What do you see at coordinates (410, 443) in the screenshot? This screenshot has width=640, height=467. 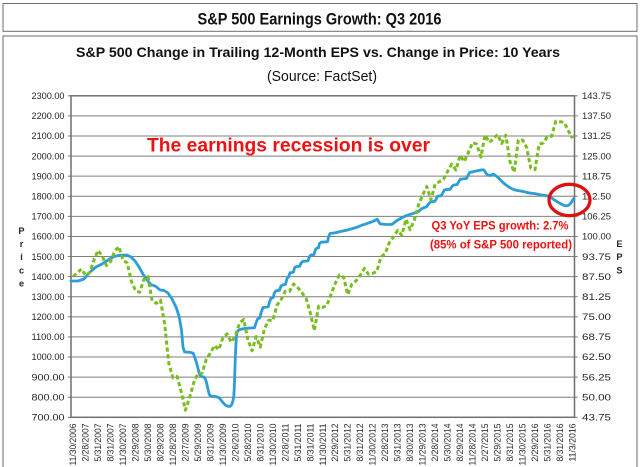 I see `svg-text: 8/30/2013` at bounding box center [410, 443].